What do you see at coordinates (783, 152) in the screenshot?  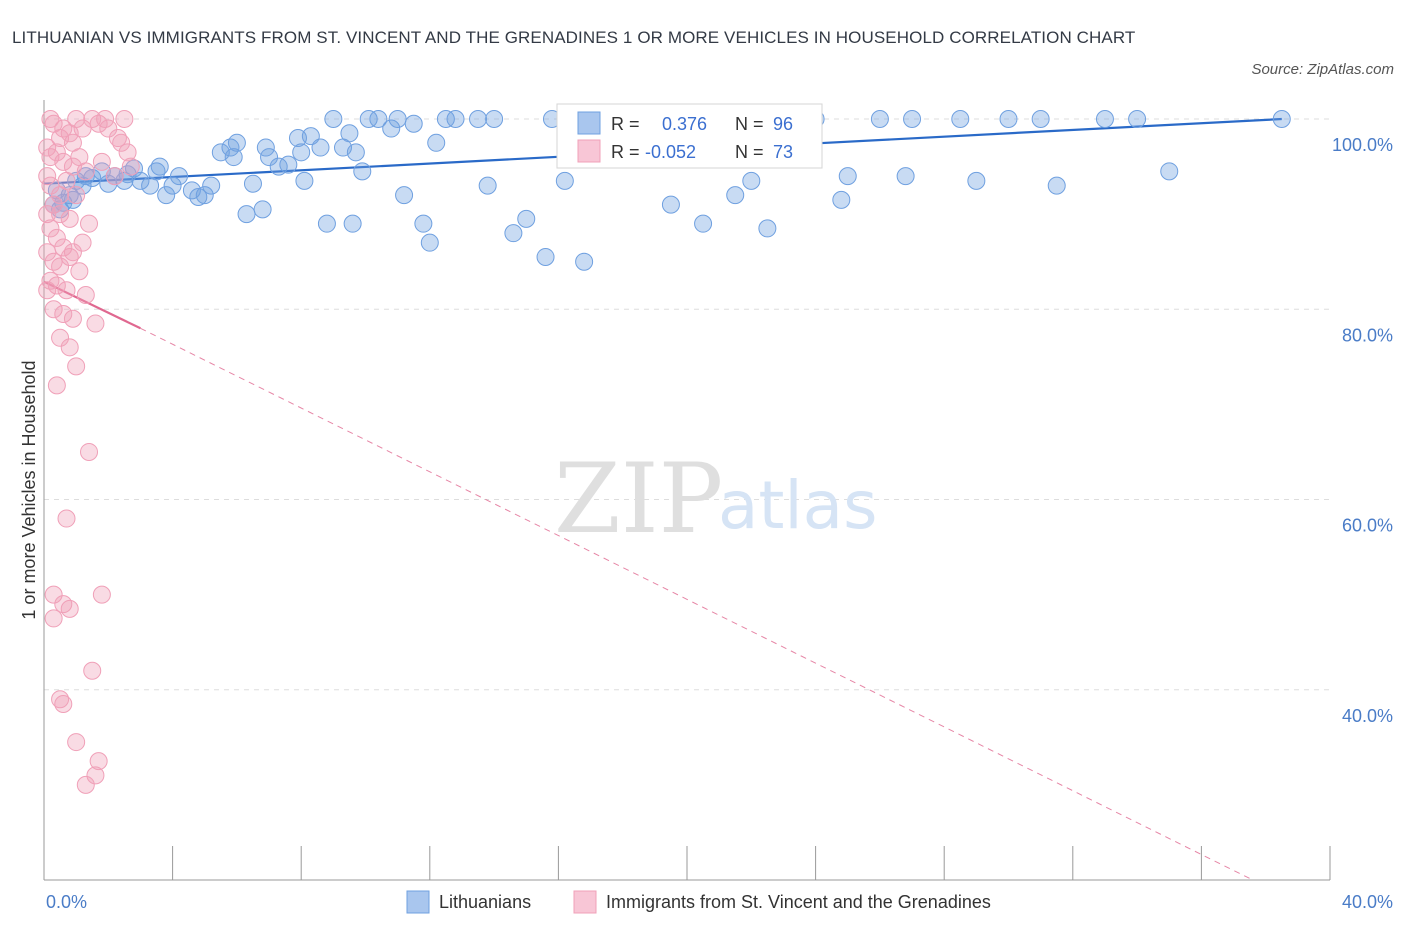 I see `stats-n-value-2: 73` at bounding box center [783, 152].